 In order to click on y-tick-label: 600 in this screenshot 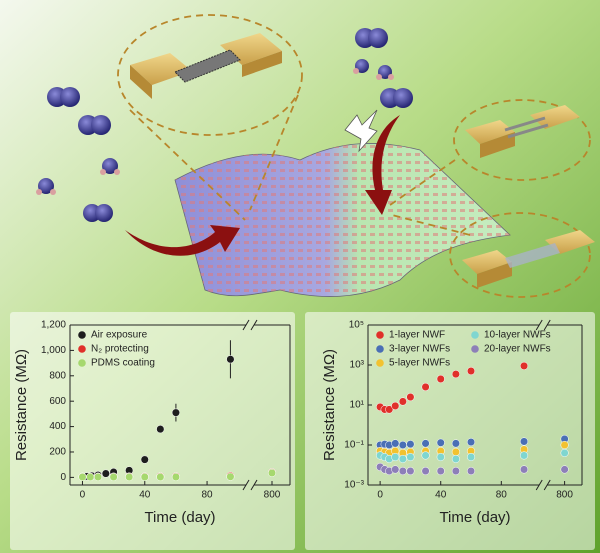, I will do `click(57, 401)`.